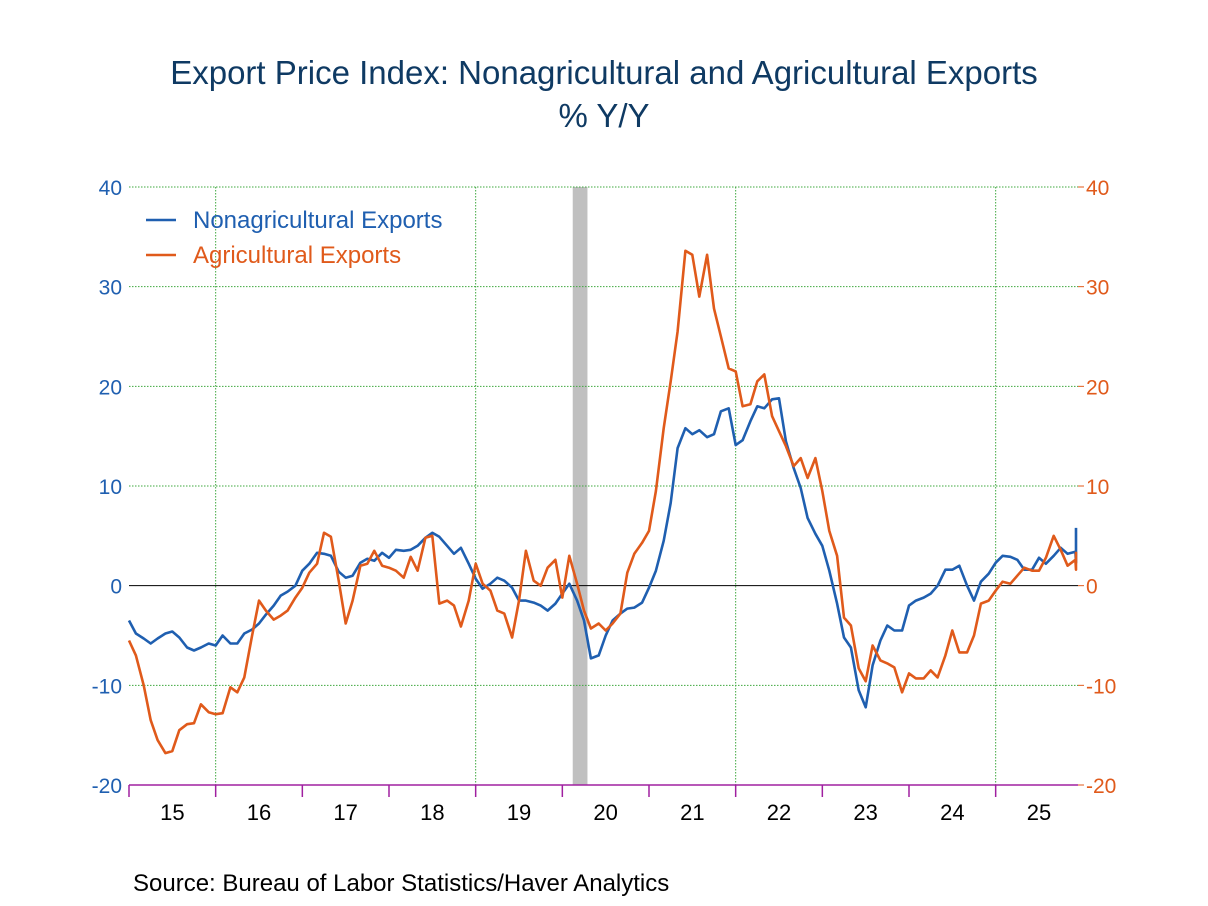  I want to click on y-tick-label-right: 20, so click(1097, 387).